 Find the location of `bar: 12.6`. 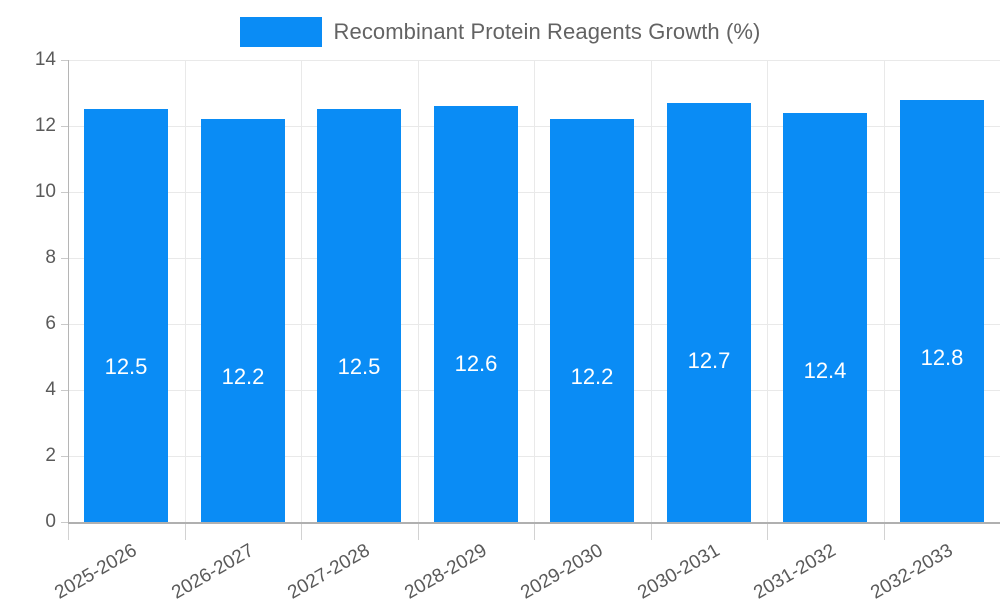

bar: 12.6 is located at coordinates (476, 314).